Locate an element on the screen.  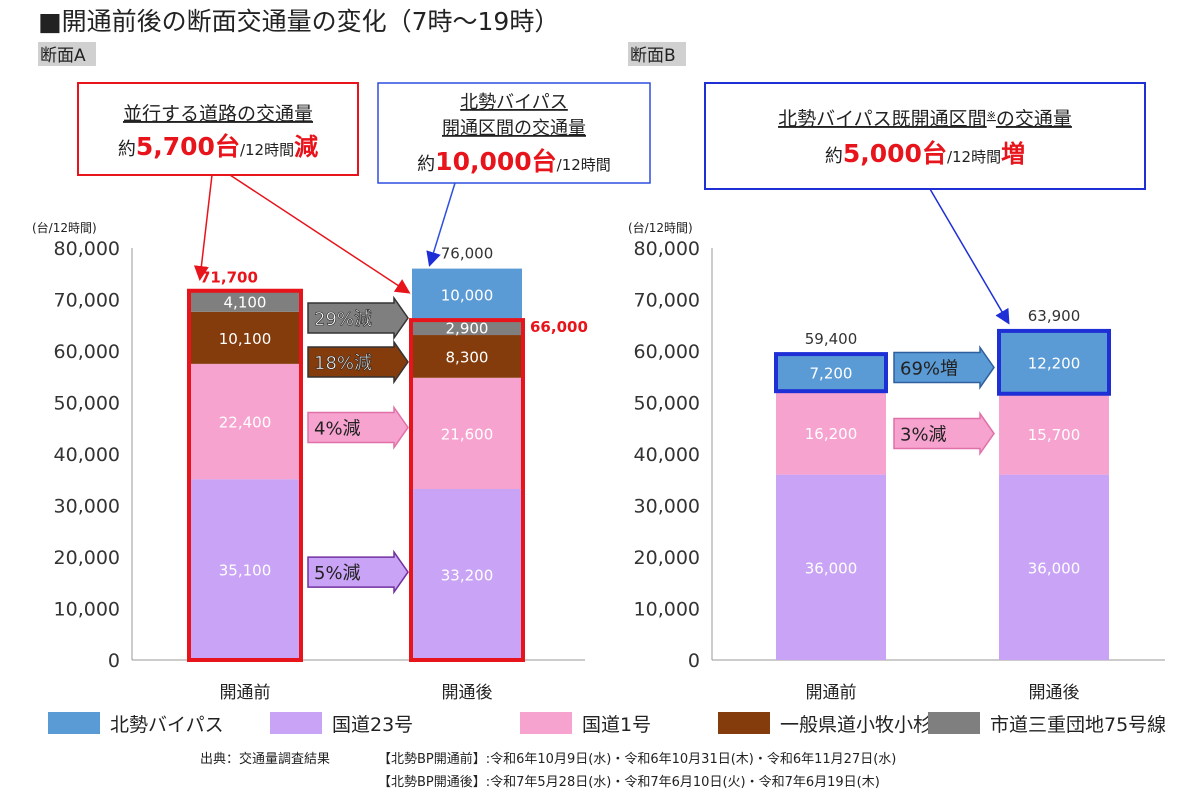
data-label-prefectural: 10,100 is located at coordinates (245, 339).